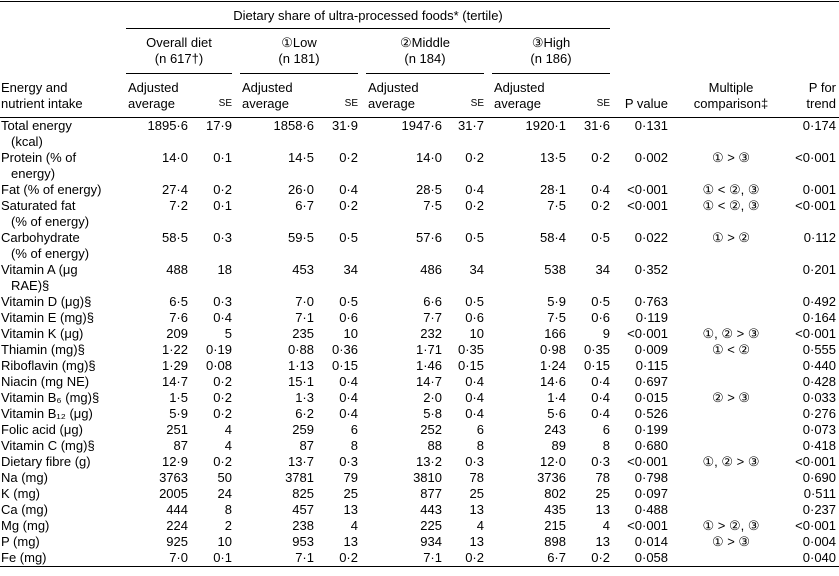  Describe the element at coordinates (217, 166) in the screenshot. I see `se-cell: 0·1` at that location.